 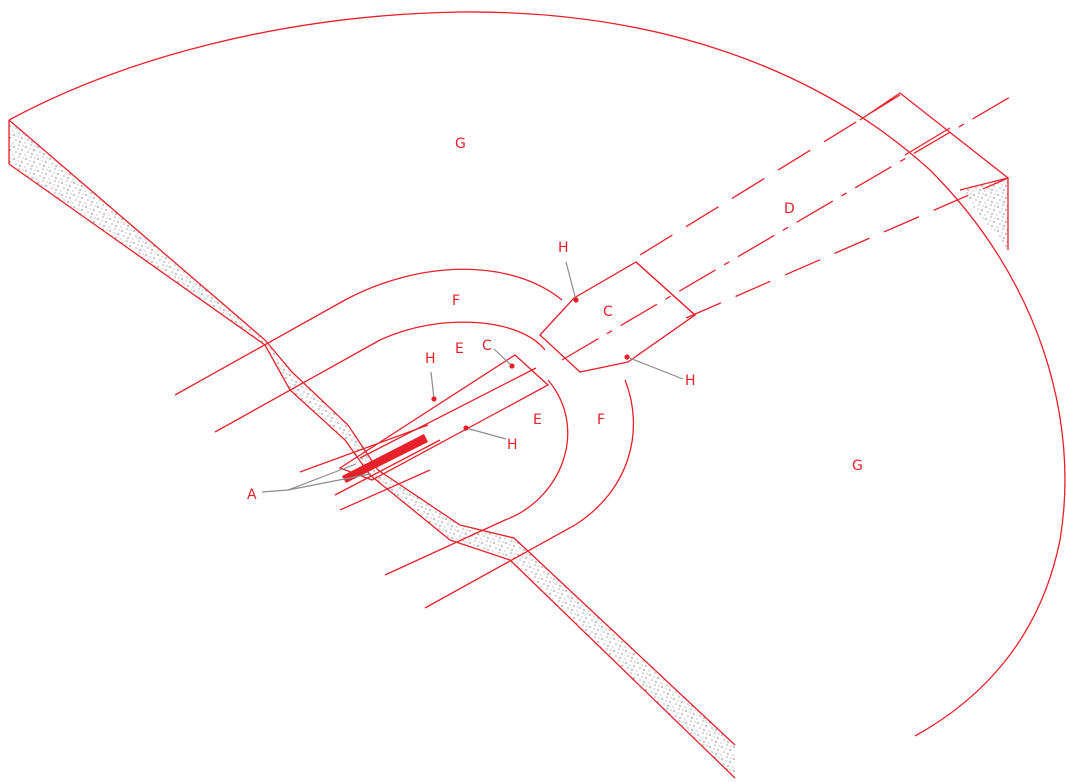 I want to click on d-line-lower, so click(x=847, y=248).